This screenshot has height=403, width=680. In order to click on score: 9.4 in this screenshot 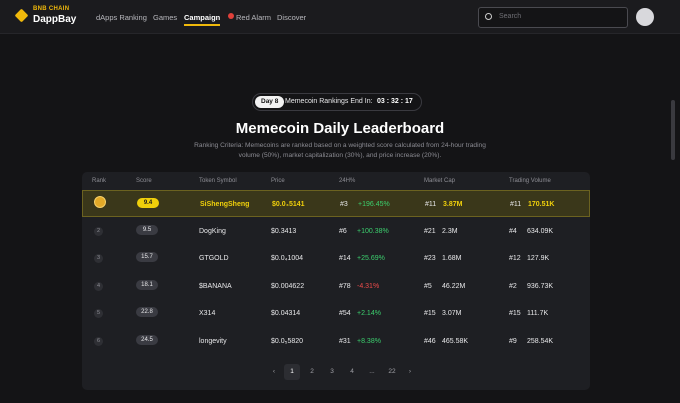, I will do `click(148, 203)`.